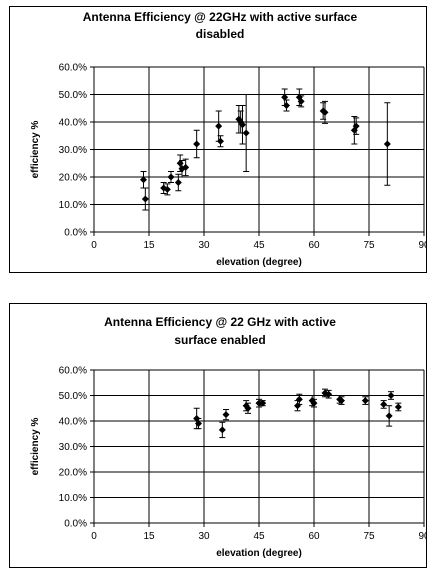  I want to click on chart-title-line: Antenna Efficiency @ 22 GHz with active, so click(220, 322).